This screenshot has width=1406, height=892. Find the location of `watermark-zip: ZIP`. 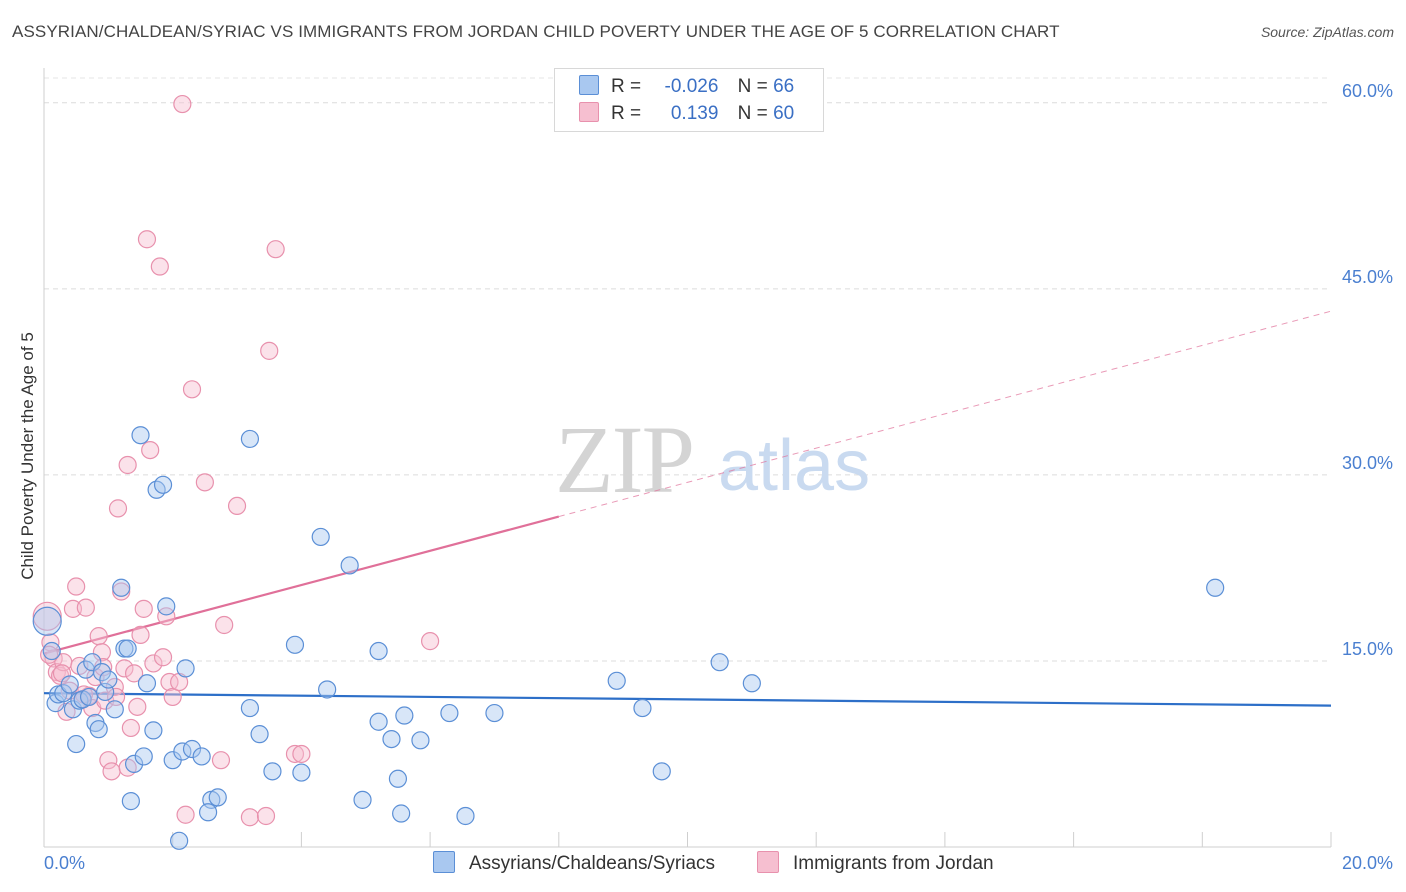

watermark-zip: ZIP is located at coordinates (624, 459).